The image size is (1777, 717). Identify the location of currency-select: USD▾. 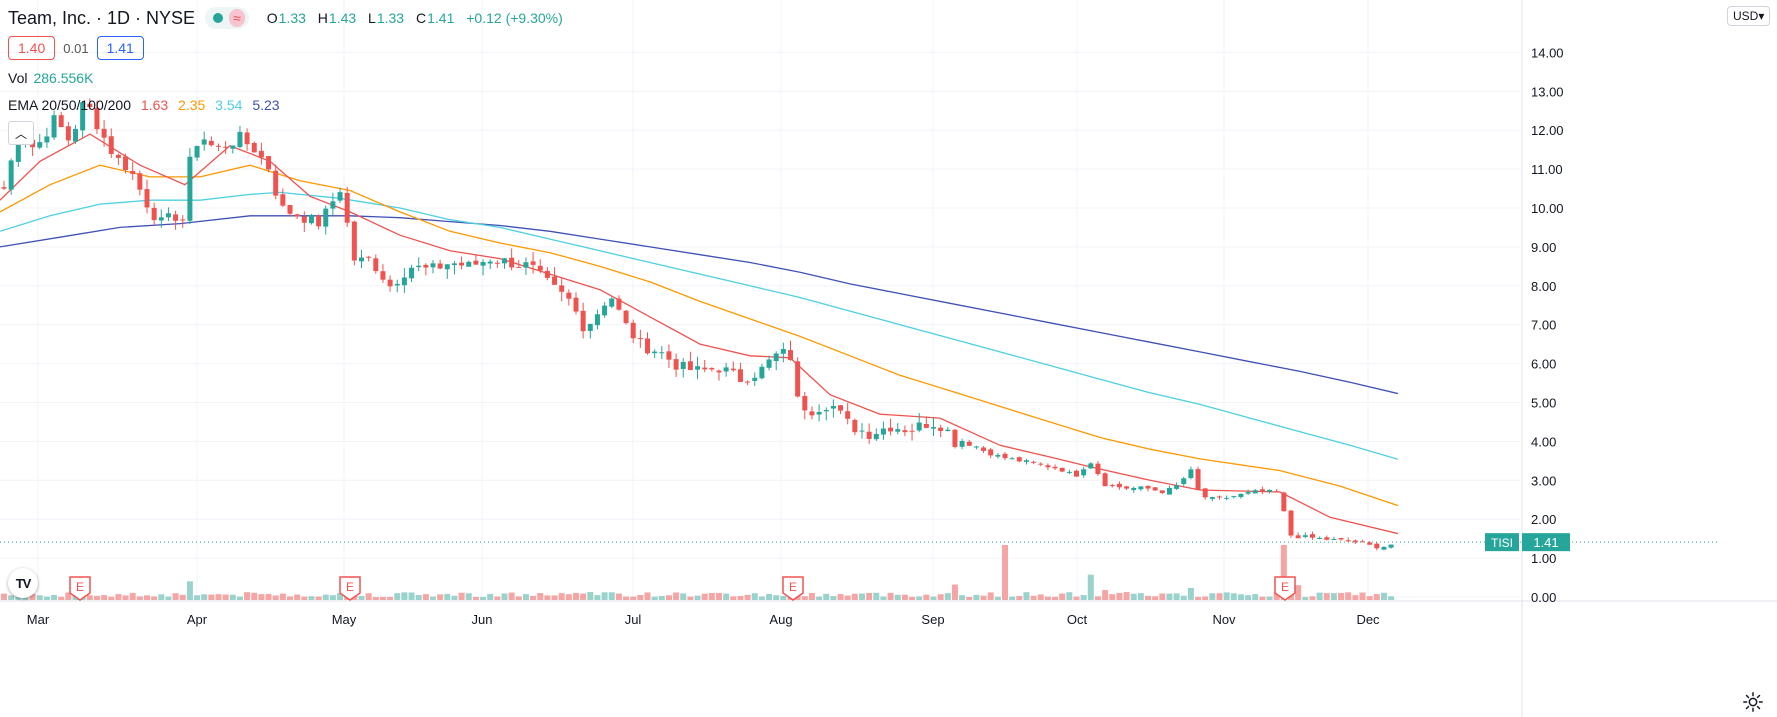
(1749, 16).